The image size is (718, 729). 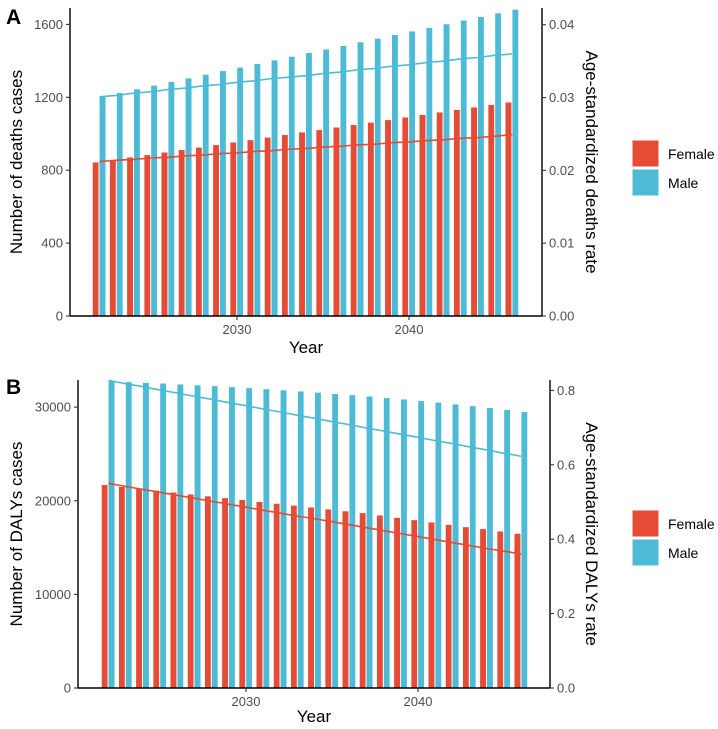 What do you see at coordinates (517, 611) in the screenshot?
I see `bar-female-2046` at bounding box center [517, 611].